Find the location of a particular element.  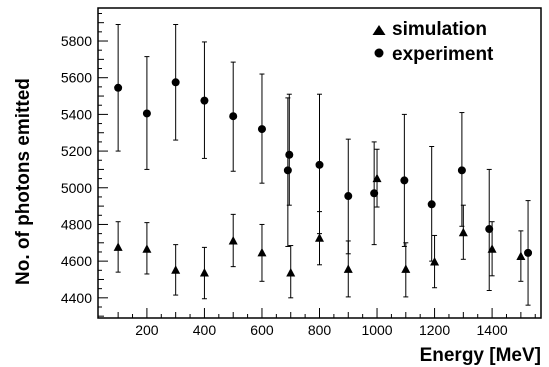

y-tick-label: 4600 is located at coordinates (76, 261).